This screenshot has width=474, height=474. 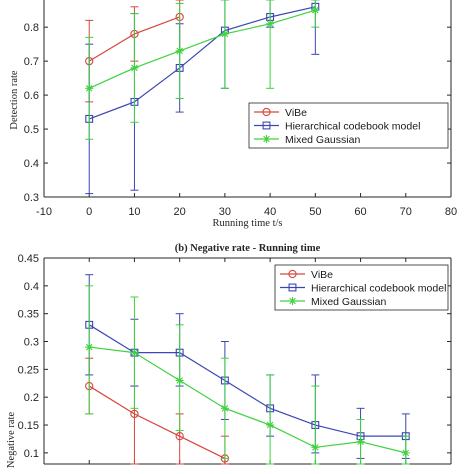 I want to click on x-tick-label: 20, so click(x=180, y=212).